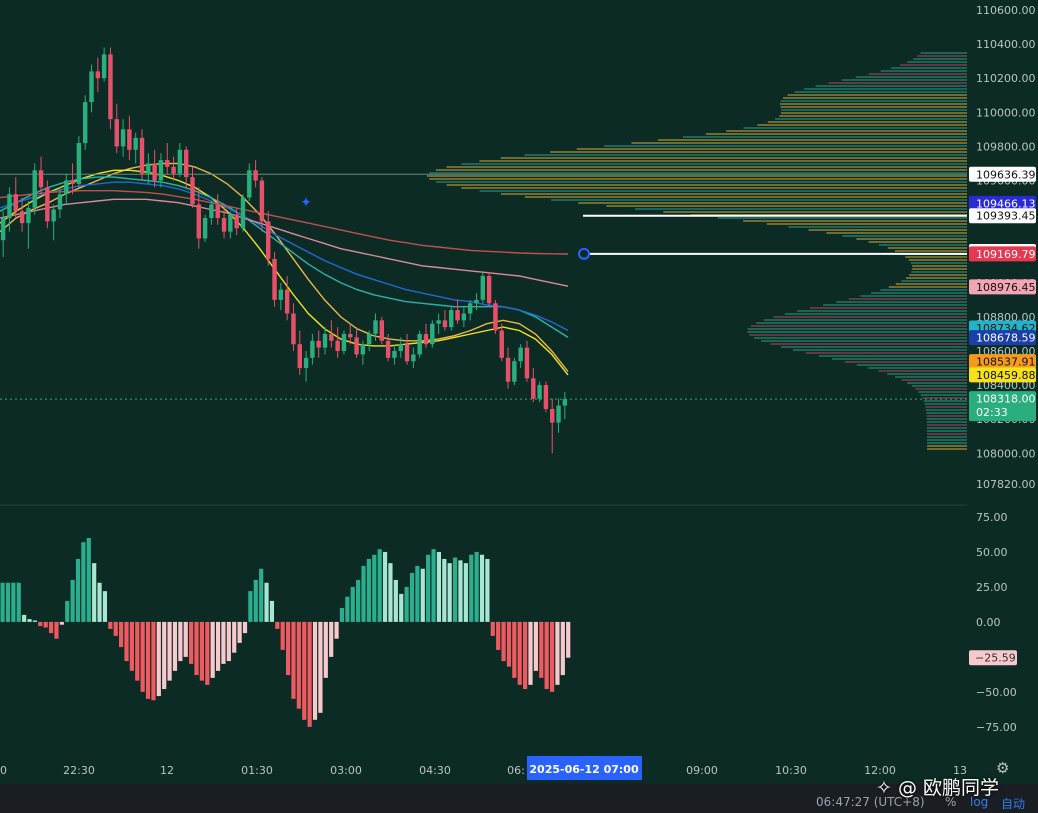 The height and width of the screenshot is (813, 1038). What do you see at coordinates (1006, 254) in the screenshot?
I see `price-tag-text: 109169.79` at bounding box center [1006, 254].